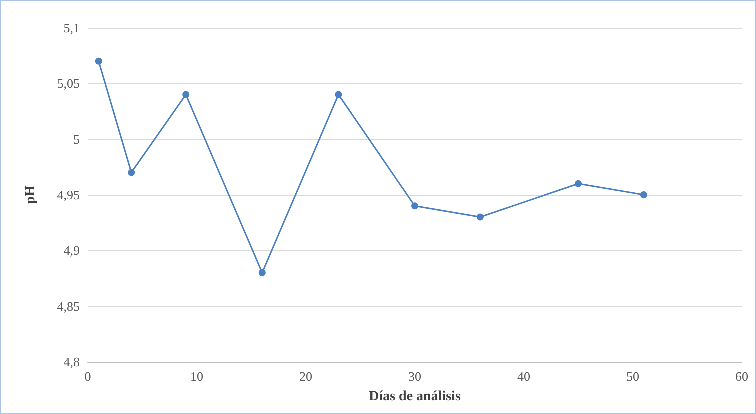 The image size is (756, 414). I want to click on y-tick-label: 5, so click(77, 139).